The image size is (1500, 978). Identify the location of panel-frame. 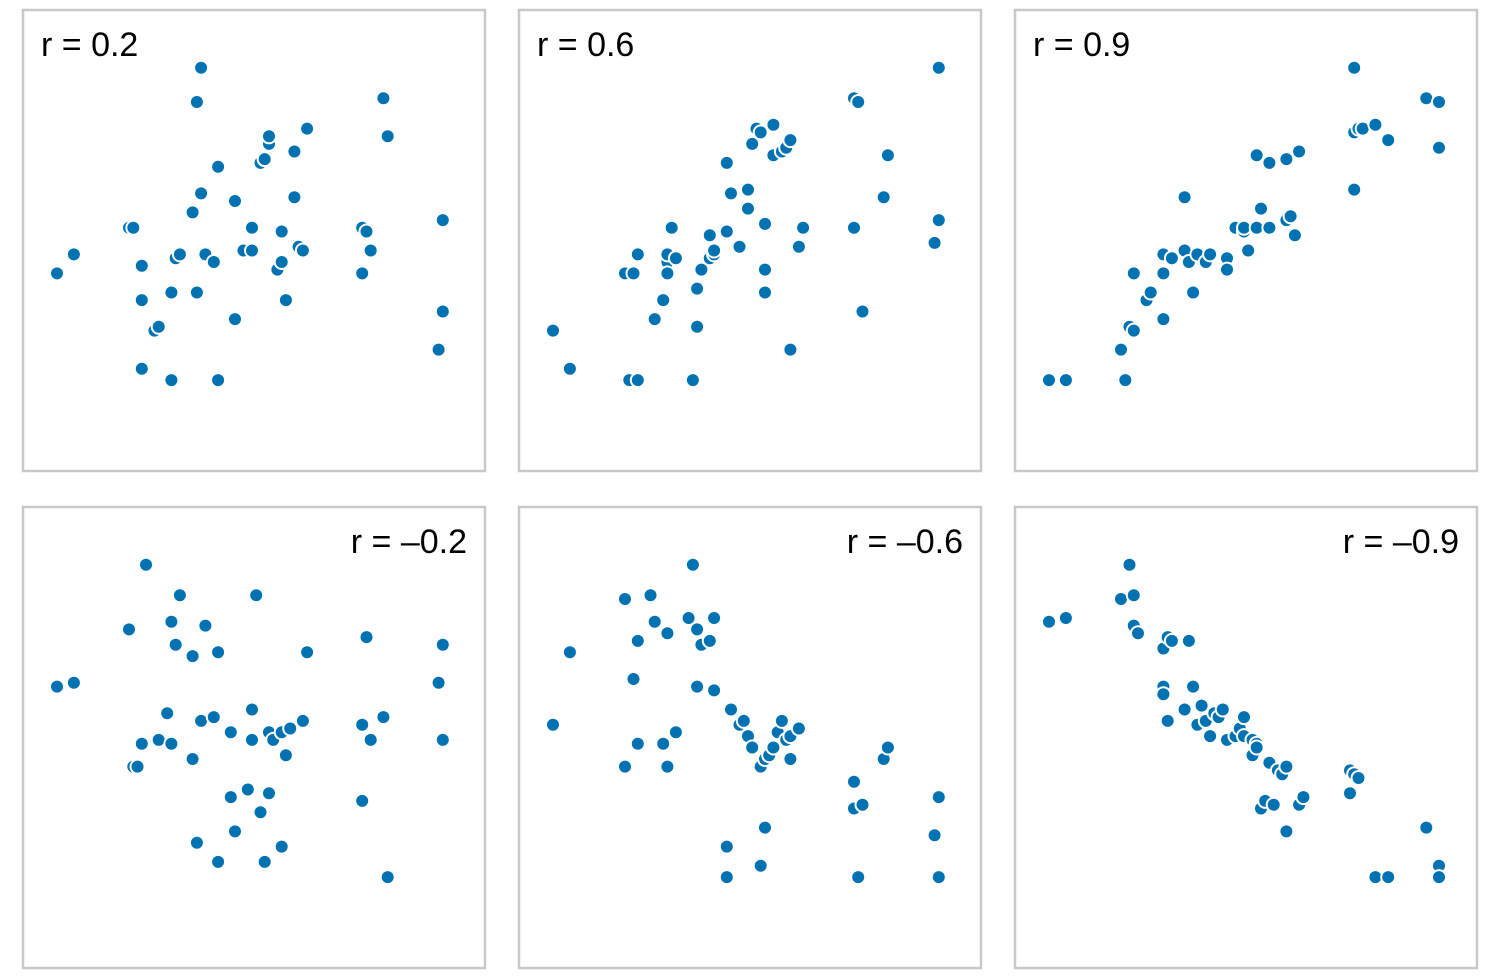
(750, 240).